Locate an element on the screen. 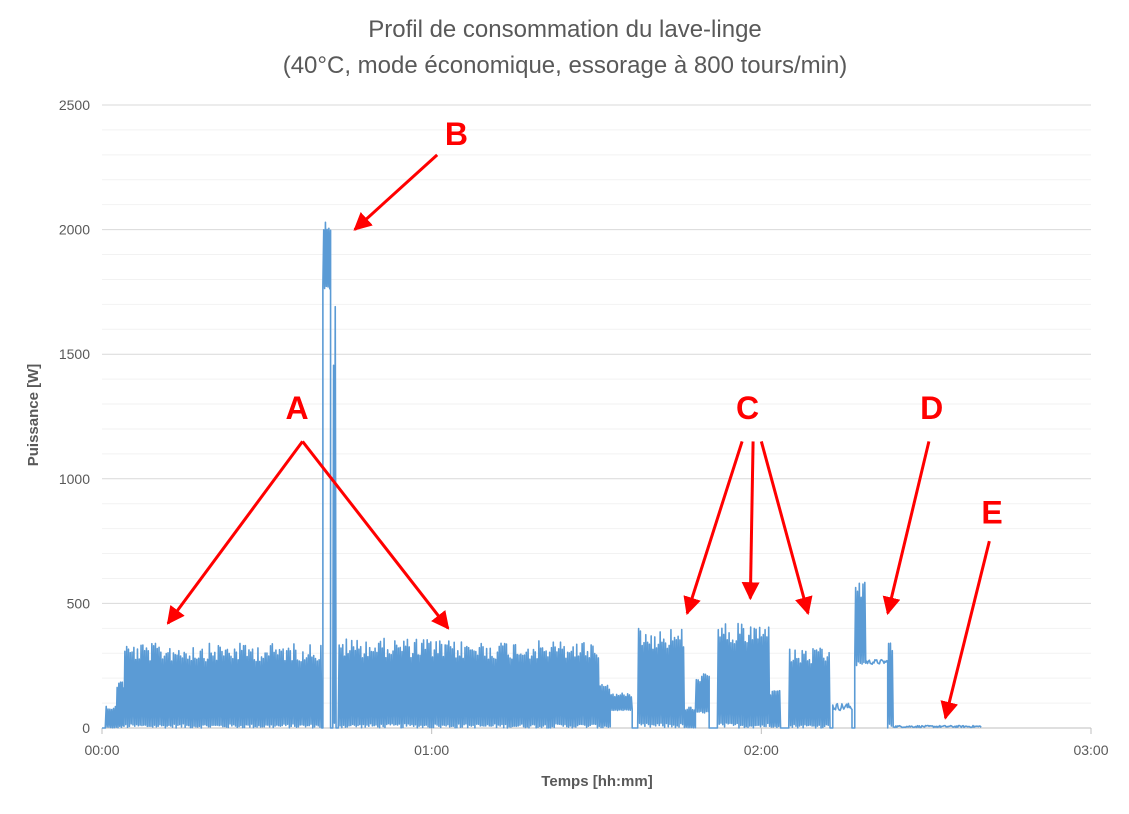 Image resolution: width=1129 pixels, height=814 pixels. y-tick-label: 2500 is located at coordinates (74, 105).